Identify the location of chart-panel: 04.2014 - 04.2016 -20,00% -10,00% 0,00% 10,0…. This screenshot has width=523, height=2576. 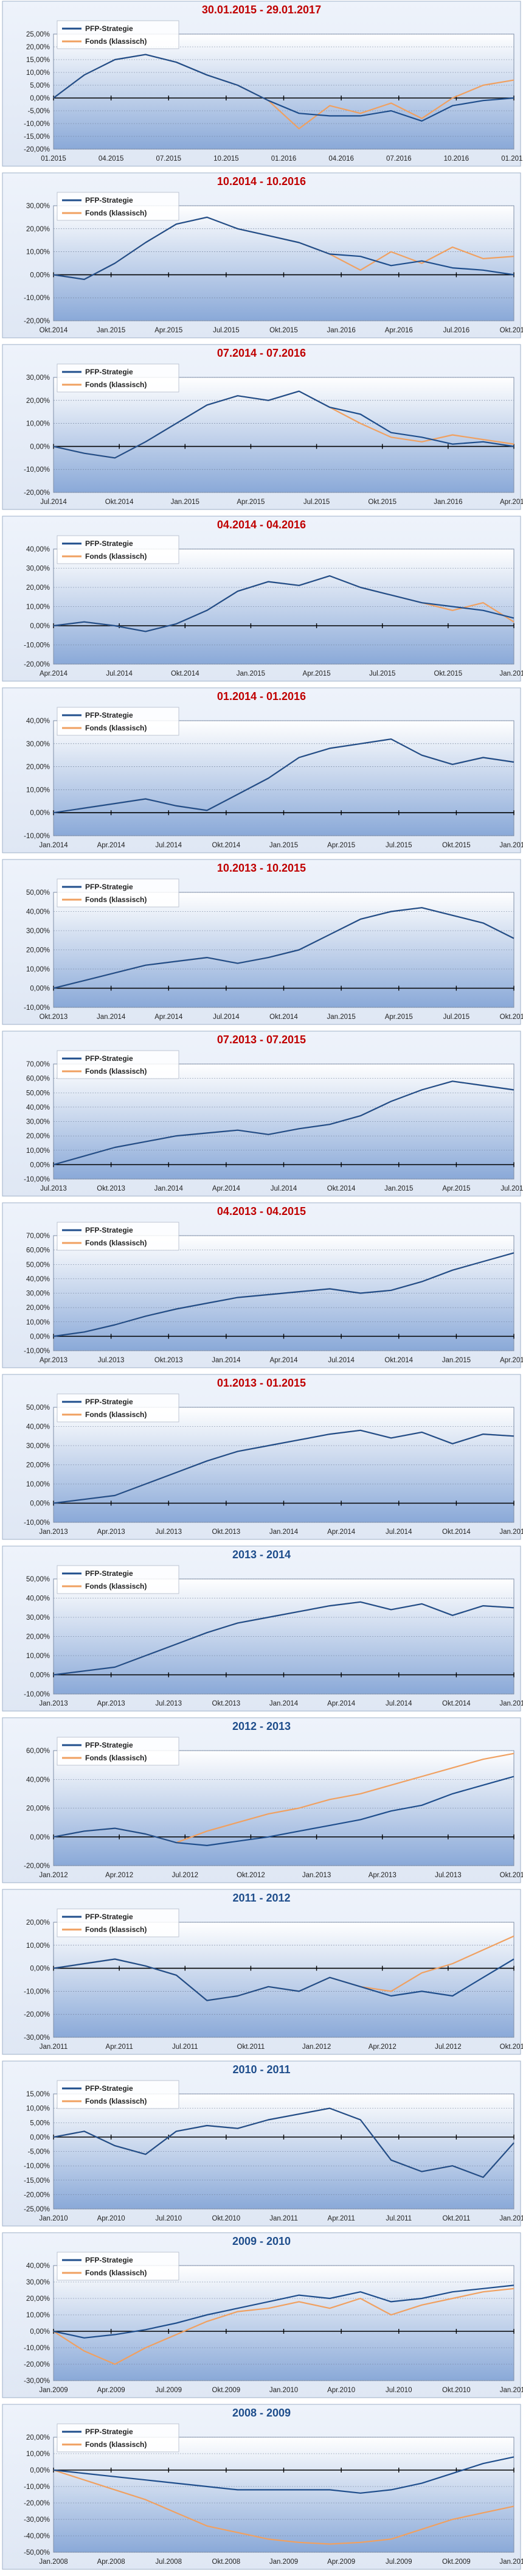
(261, 599).